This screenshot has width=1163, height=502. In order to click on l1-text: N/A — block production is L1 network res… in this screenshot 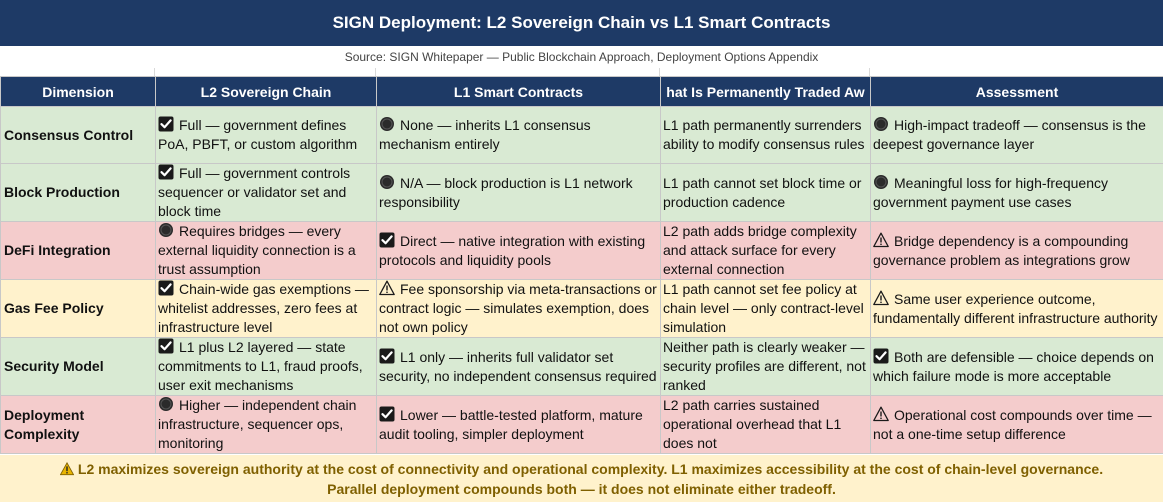, I will do `click(506, 192)`.